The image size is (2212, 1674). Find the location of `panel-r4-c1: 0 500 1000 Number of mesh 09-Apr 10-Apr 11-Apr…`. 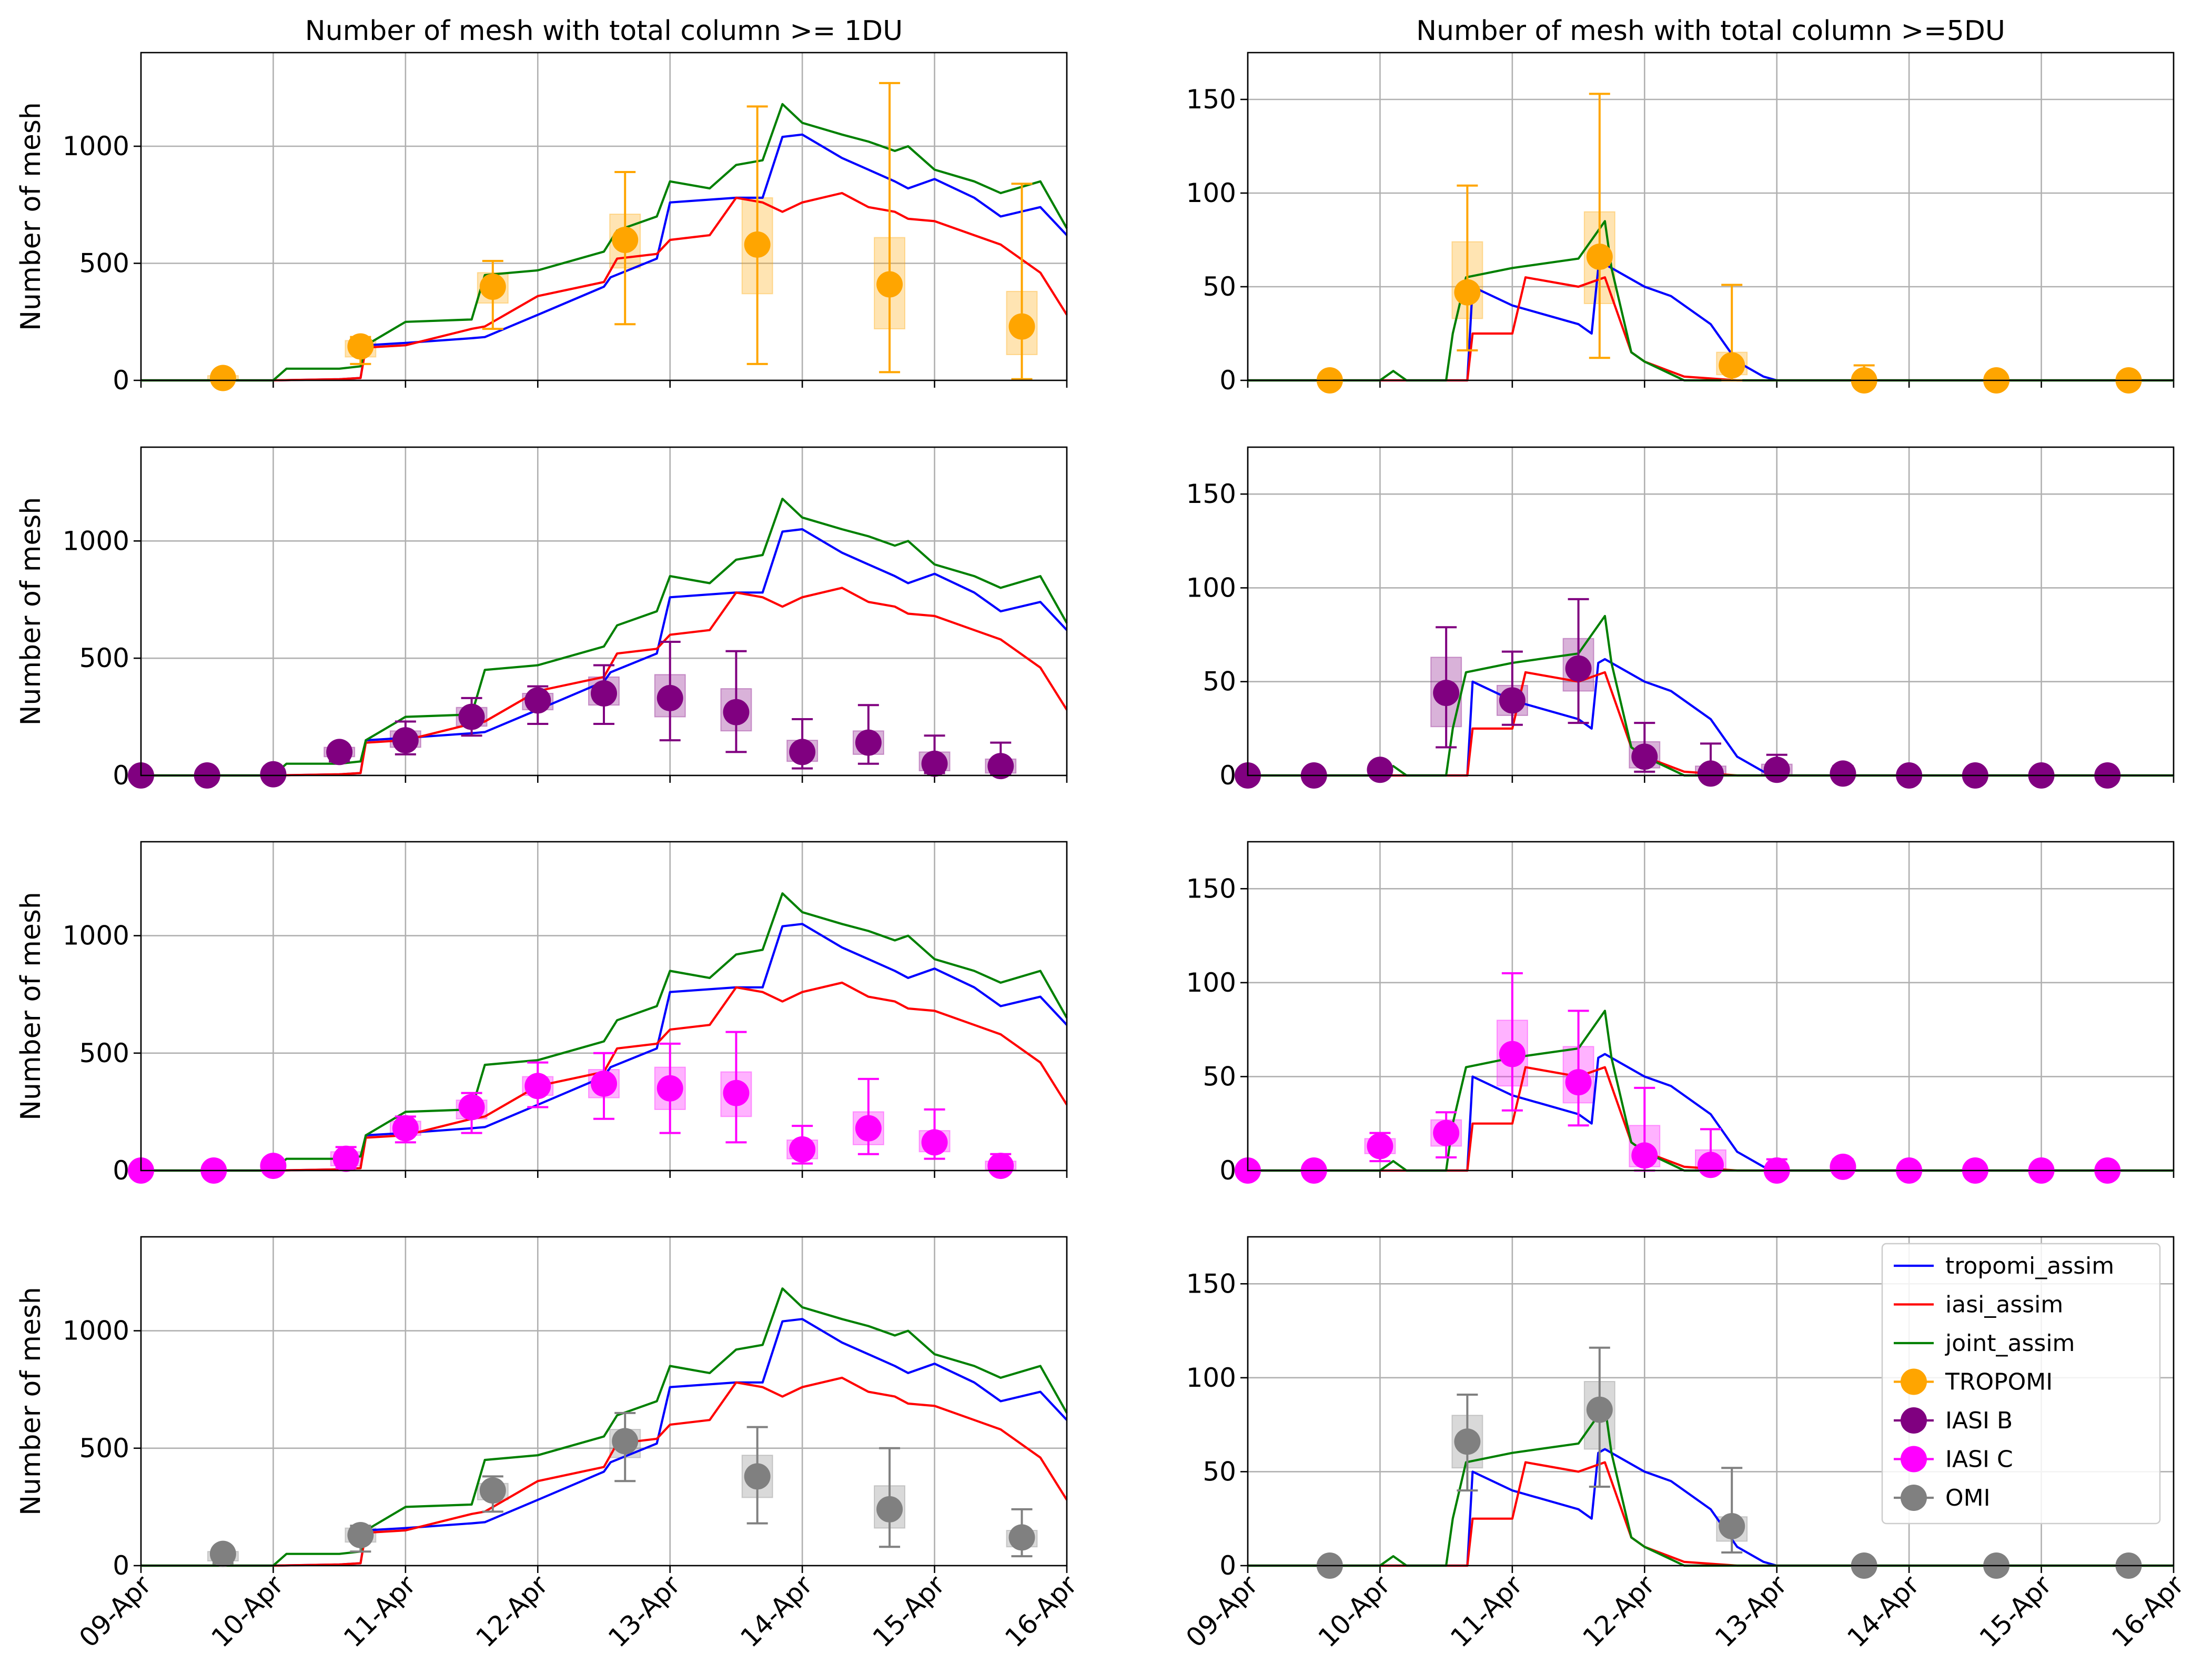

panel-r4-c1: 0 500 1000 Number of mesh 09-Apr 10-Apr 11-Apr… is located at coordinates (549, 1444).